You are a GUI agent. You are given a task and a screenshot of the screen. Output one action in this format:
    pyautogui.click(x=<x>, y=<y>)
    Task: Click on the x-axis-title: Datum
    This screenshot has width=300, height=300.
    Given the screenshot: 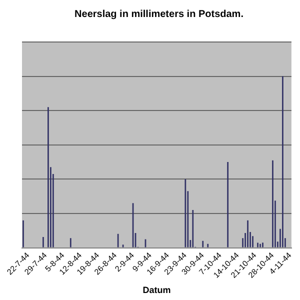 What is the action you would take?
    pyautogui.click(x=156, y=290)
    